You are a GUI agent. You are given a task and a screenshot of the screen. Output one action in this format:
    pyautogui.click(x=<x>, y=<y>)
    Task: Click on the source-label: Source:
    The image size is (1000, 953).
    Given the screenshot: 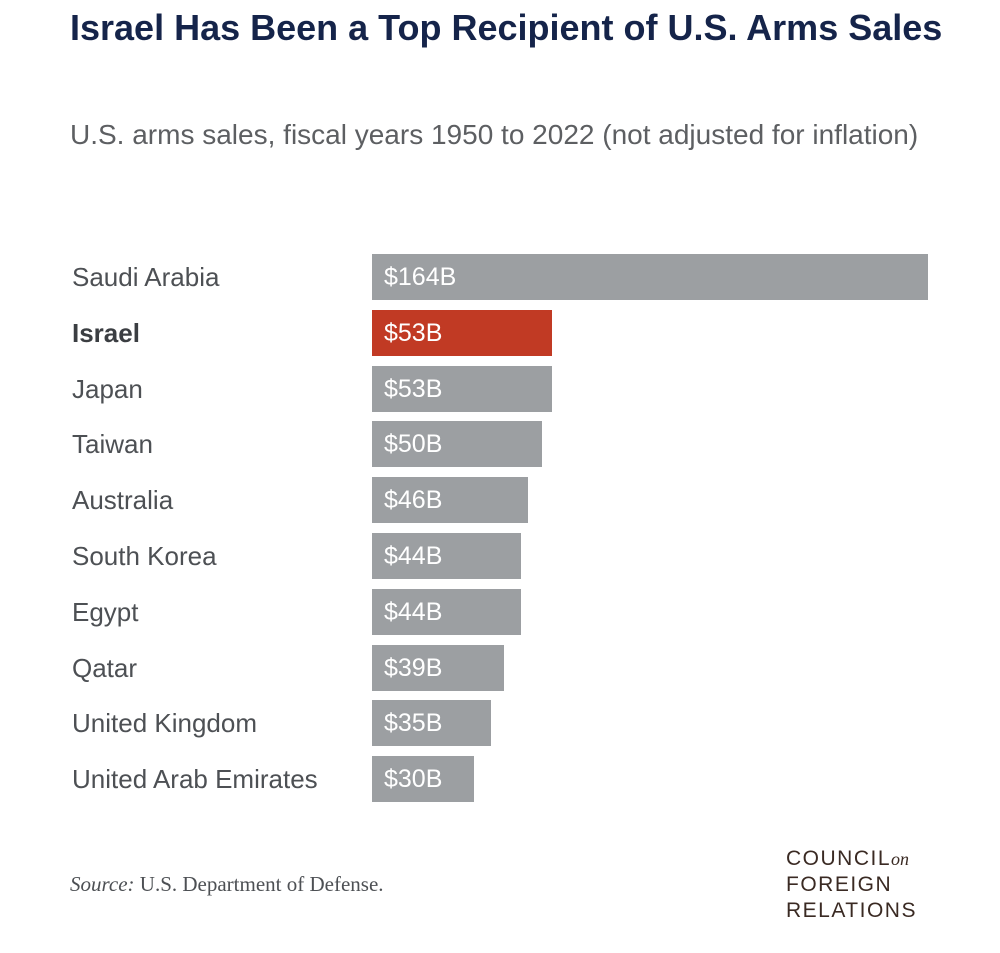 What is the action you would take?
    pyautogui.click(x=102, y=884)
    